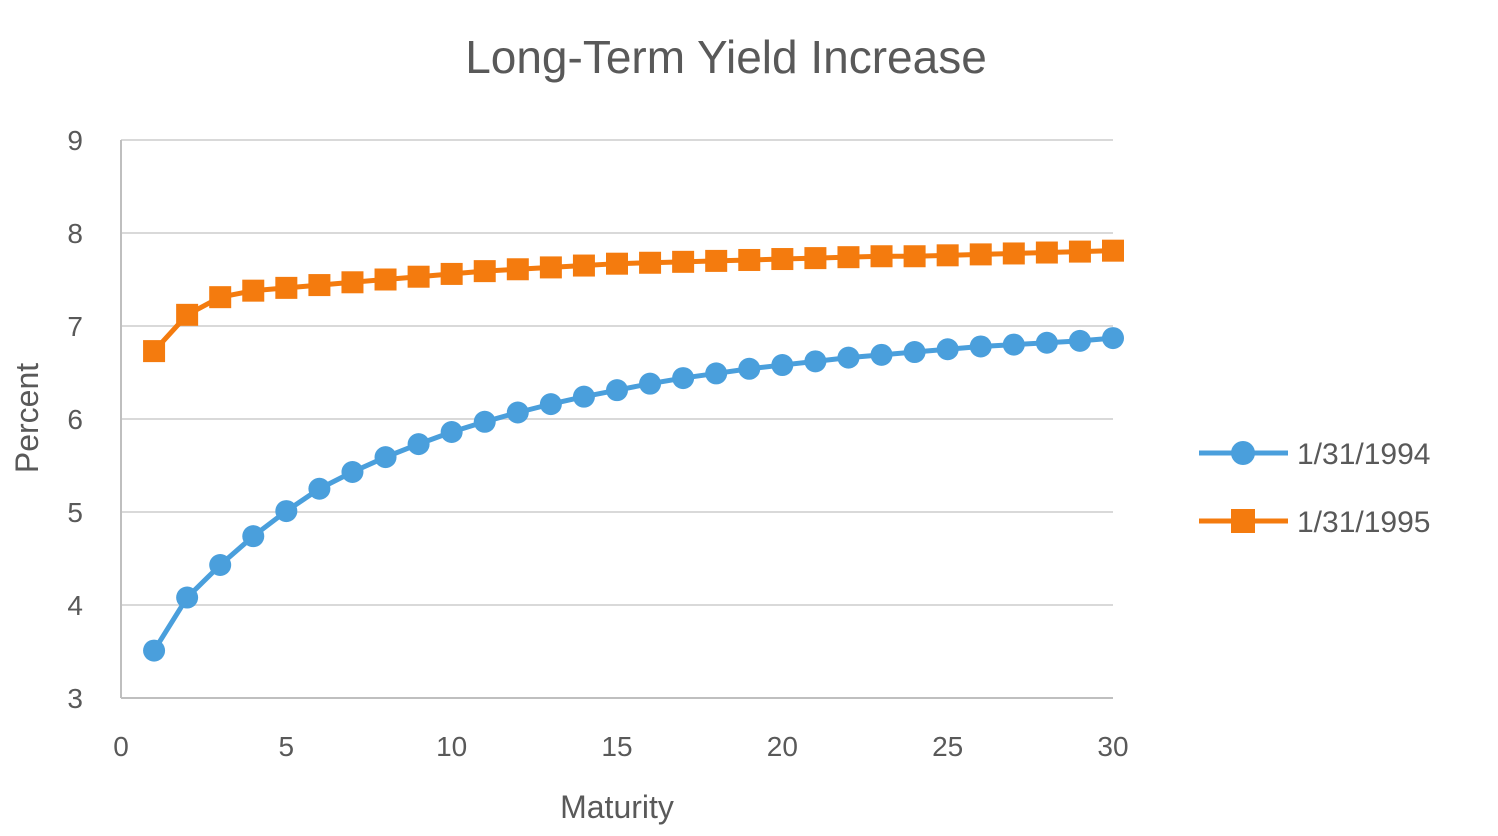 This screenshot has width=1498, height=836. I want to click on x-tick-label: 5, so click(287, 746).